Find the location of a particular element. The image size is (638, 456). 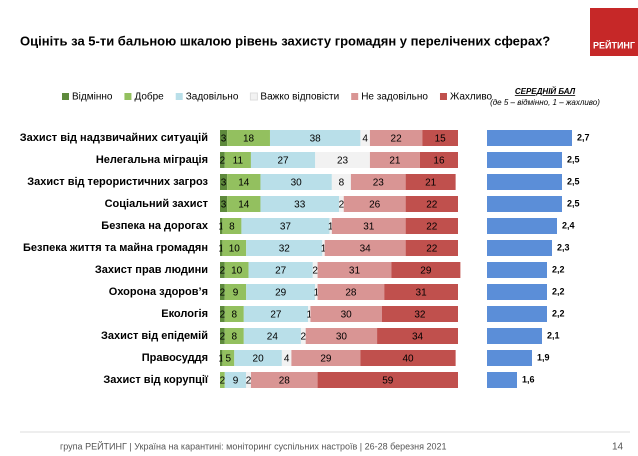

category-label: Захист від надзвичайних ситуацій is located at coordinates (114, 138).